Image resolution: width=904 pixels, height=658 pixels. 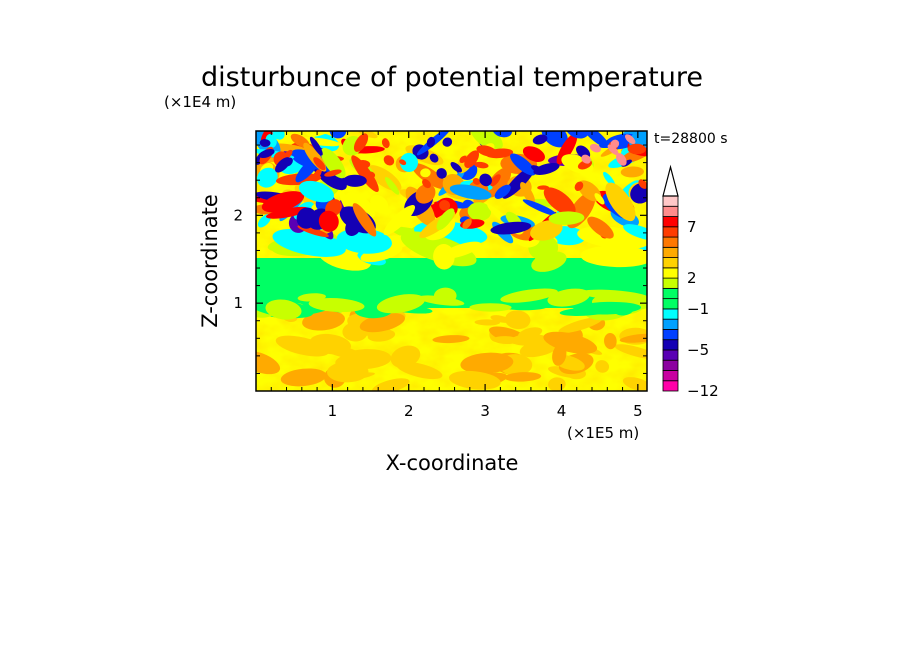 I want to click on colorbar-tick-label: −5, so click(x=698, y=350).